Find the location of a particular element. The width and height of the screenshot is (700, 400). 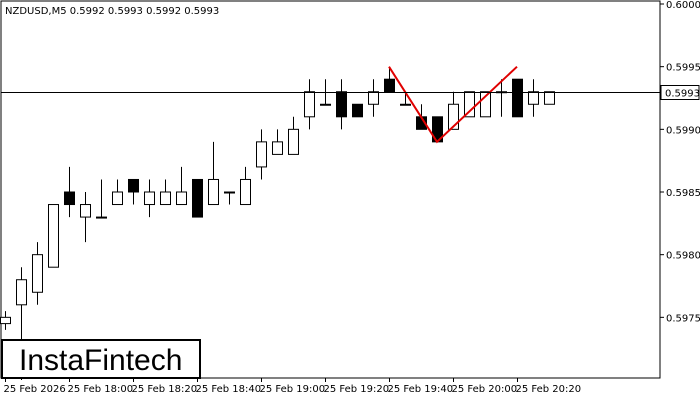

price-tick-label: 0.5975 is located at coordinates (683, 318).